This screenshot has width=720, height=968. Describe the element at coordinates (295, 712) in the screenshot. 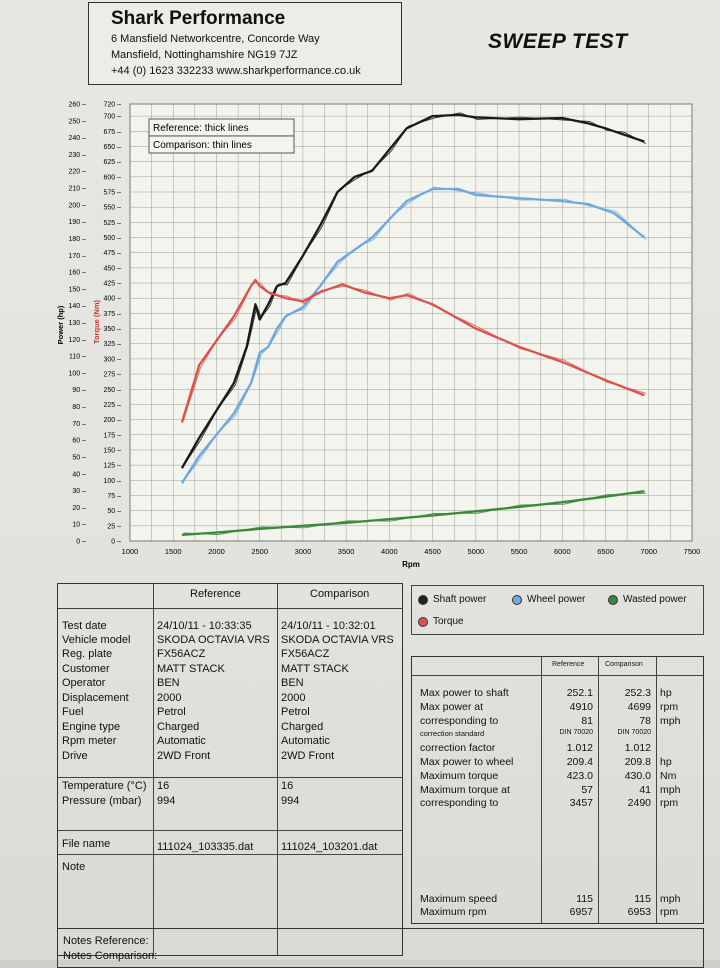

I see `info-cmp-value: Petrol` at that location.